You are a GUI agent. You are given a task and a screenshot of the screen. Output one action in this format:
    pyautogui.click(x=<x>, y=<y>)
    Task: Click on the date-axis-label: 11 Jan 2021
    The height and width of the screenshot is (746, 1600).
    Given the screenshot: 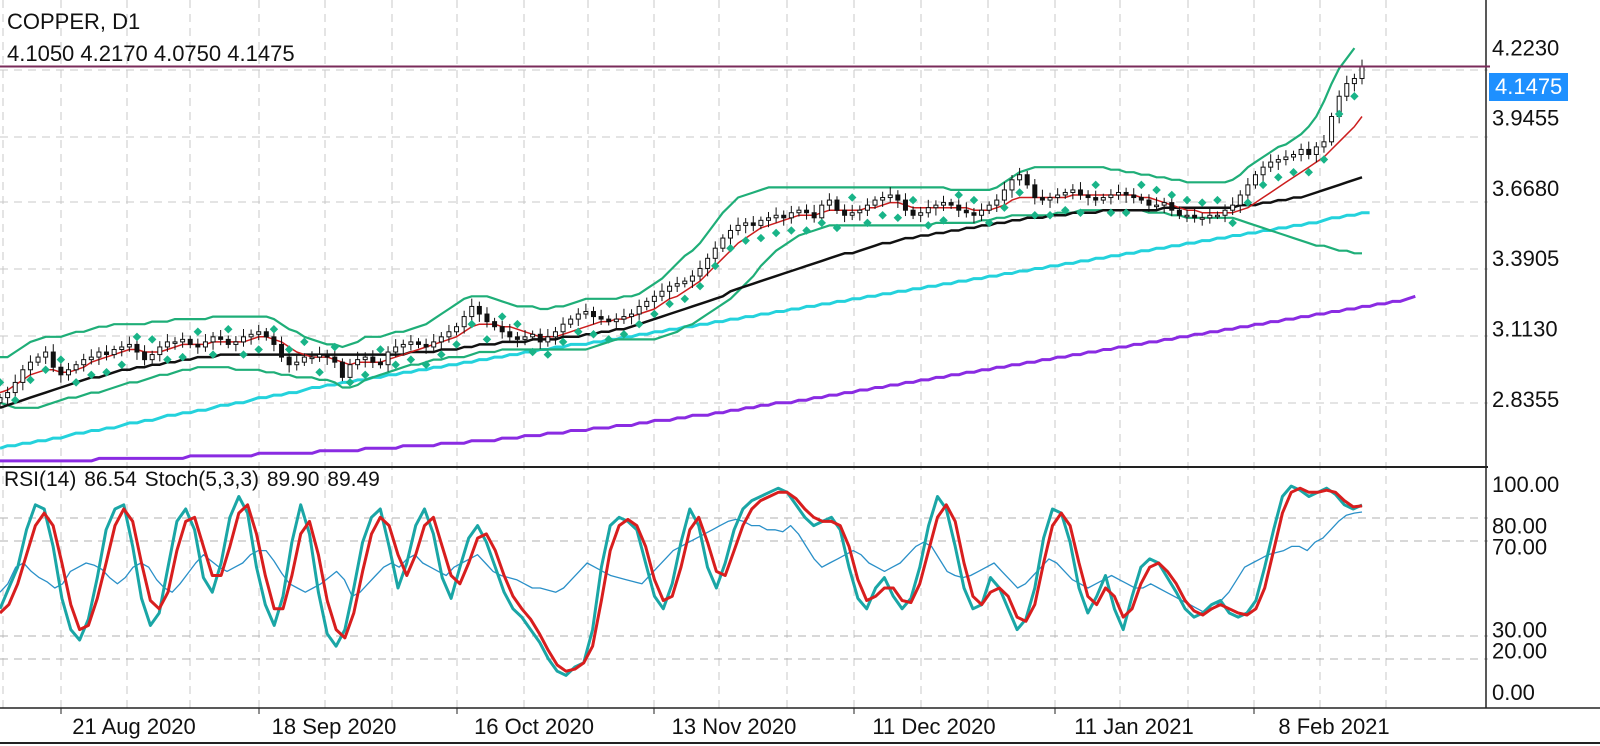 What is the action you would take?
    pyautogui.click(x=1133, y=726)
    